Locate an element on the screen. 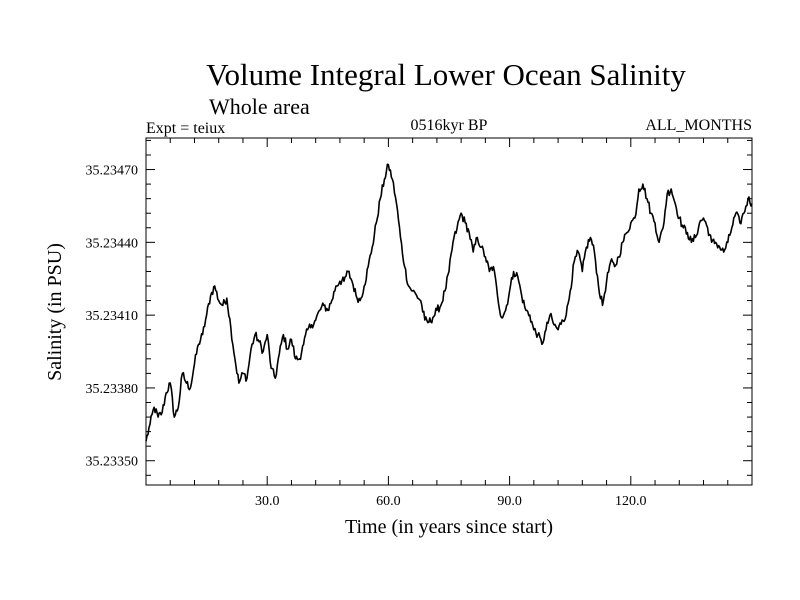 The image size is (800, 600). period-label: 0516kyr BP is located at coordinates (449, 125).